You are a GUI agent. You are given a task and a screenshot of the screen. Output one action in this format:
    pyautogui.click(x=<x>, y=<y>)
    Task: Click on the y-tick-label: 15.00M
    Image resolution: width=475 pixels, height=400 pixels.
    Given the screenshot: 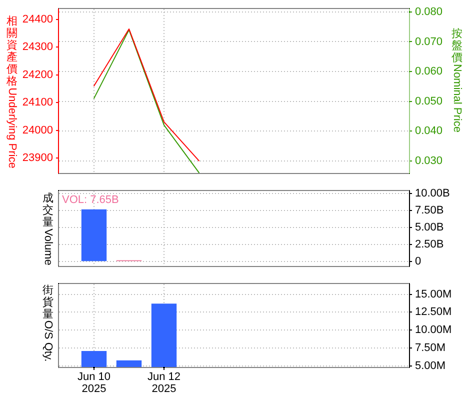 What is the action you would take?
    pyautogui.click(x=433, y=294)
    